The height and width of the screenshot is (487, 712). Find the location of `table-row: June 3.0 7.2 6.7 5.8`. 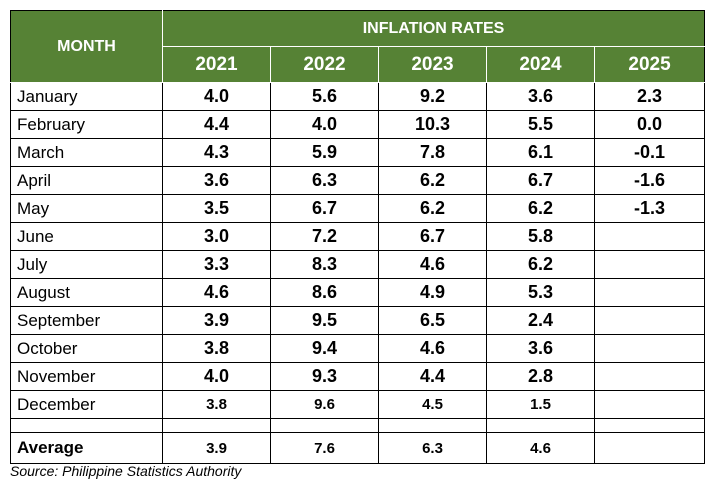

table-row: June 3.0 7.2 6.7 5.8 is located at coordinates (358, 236).